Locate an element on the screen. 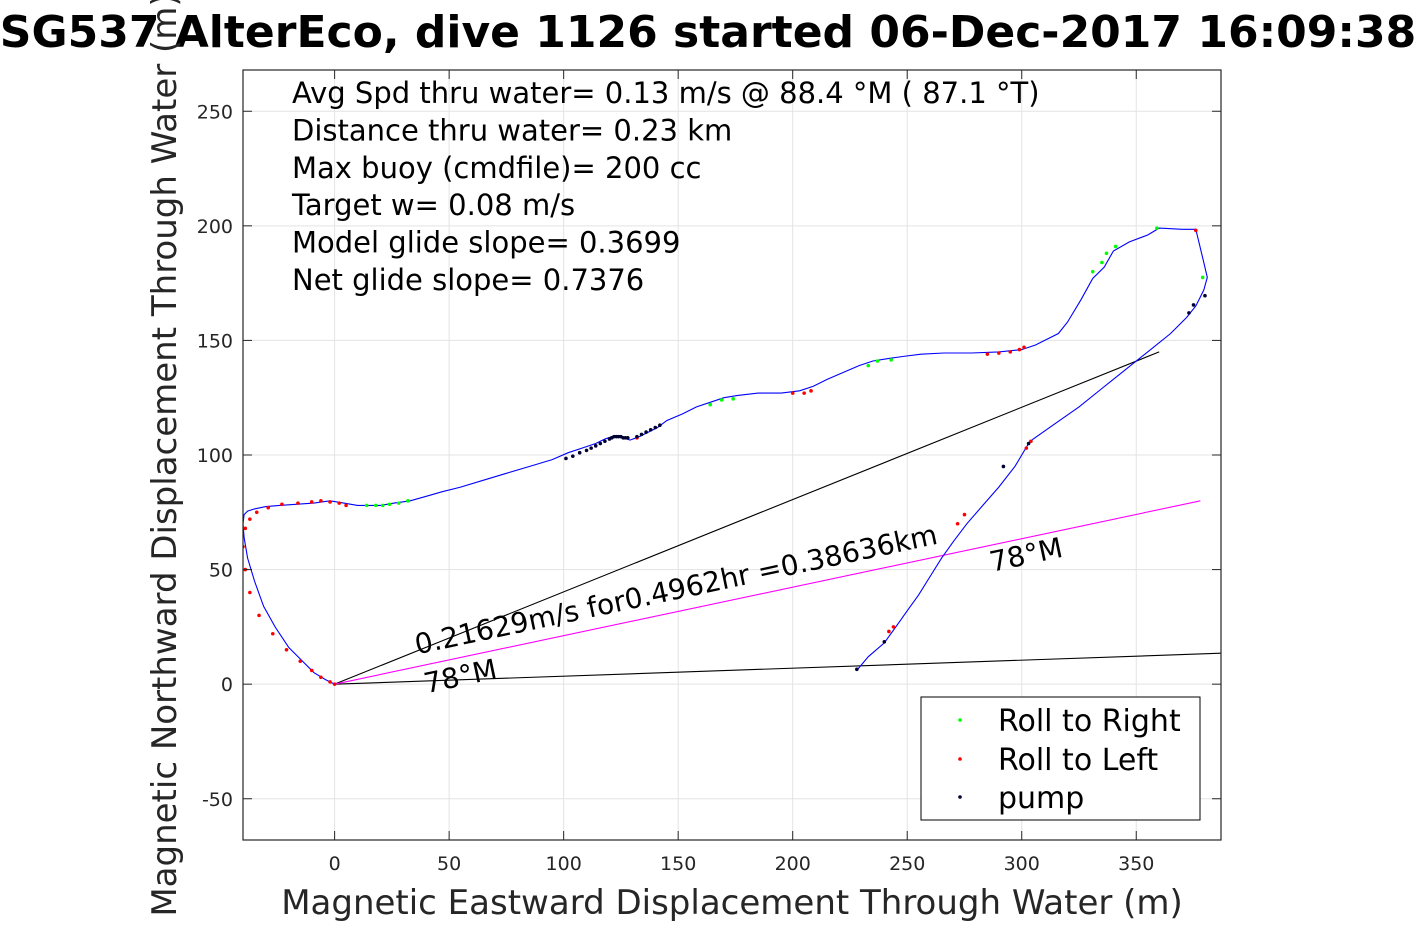  legend-box is located at coordinates (1060, 758).